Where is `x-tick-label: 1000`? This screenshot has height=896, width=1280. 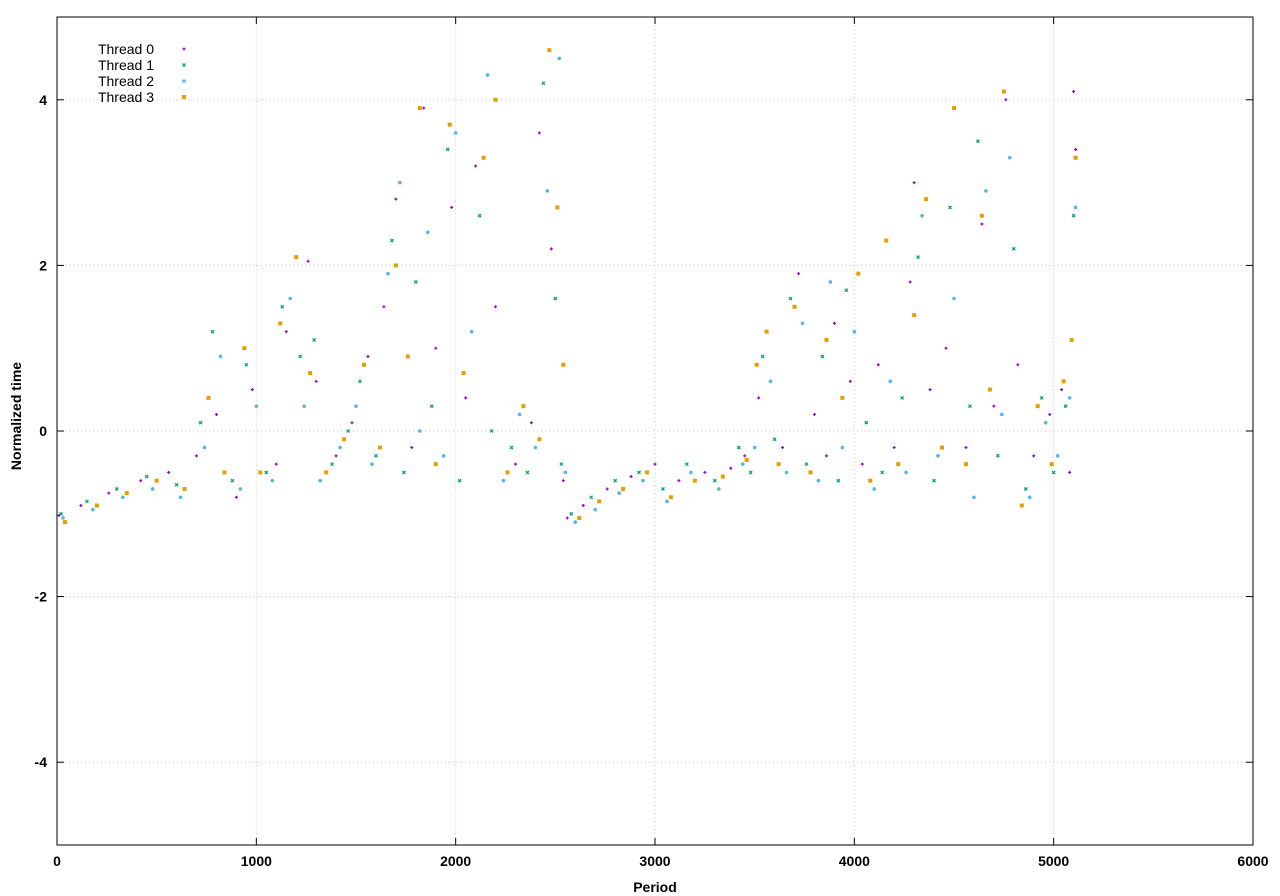 x-tick-label: 1000 is located at coordinates (256, 861).